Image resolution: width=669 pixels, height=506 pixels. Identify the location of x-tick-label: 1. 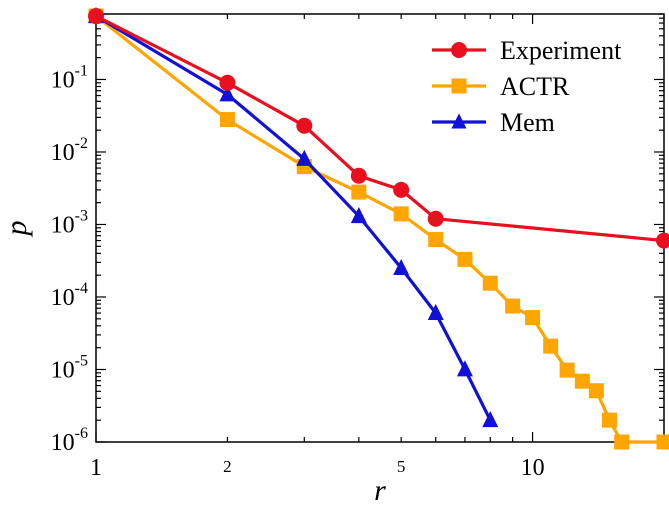
(96, 468).